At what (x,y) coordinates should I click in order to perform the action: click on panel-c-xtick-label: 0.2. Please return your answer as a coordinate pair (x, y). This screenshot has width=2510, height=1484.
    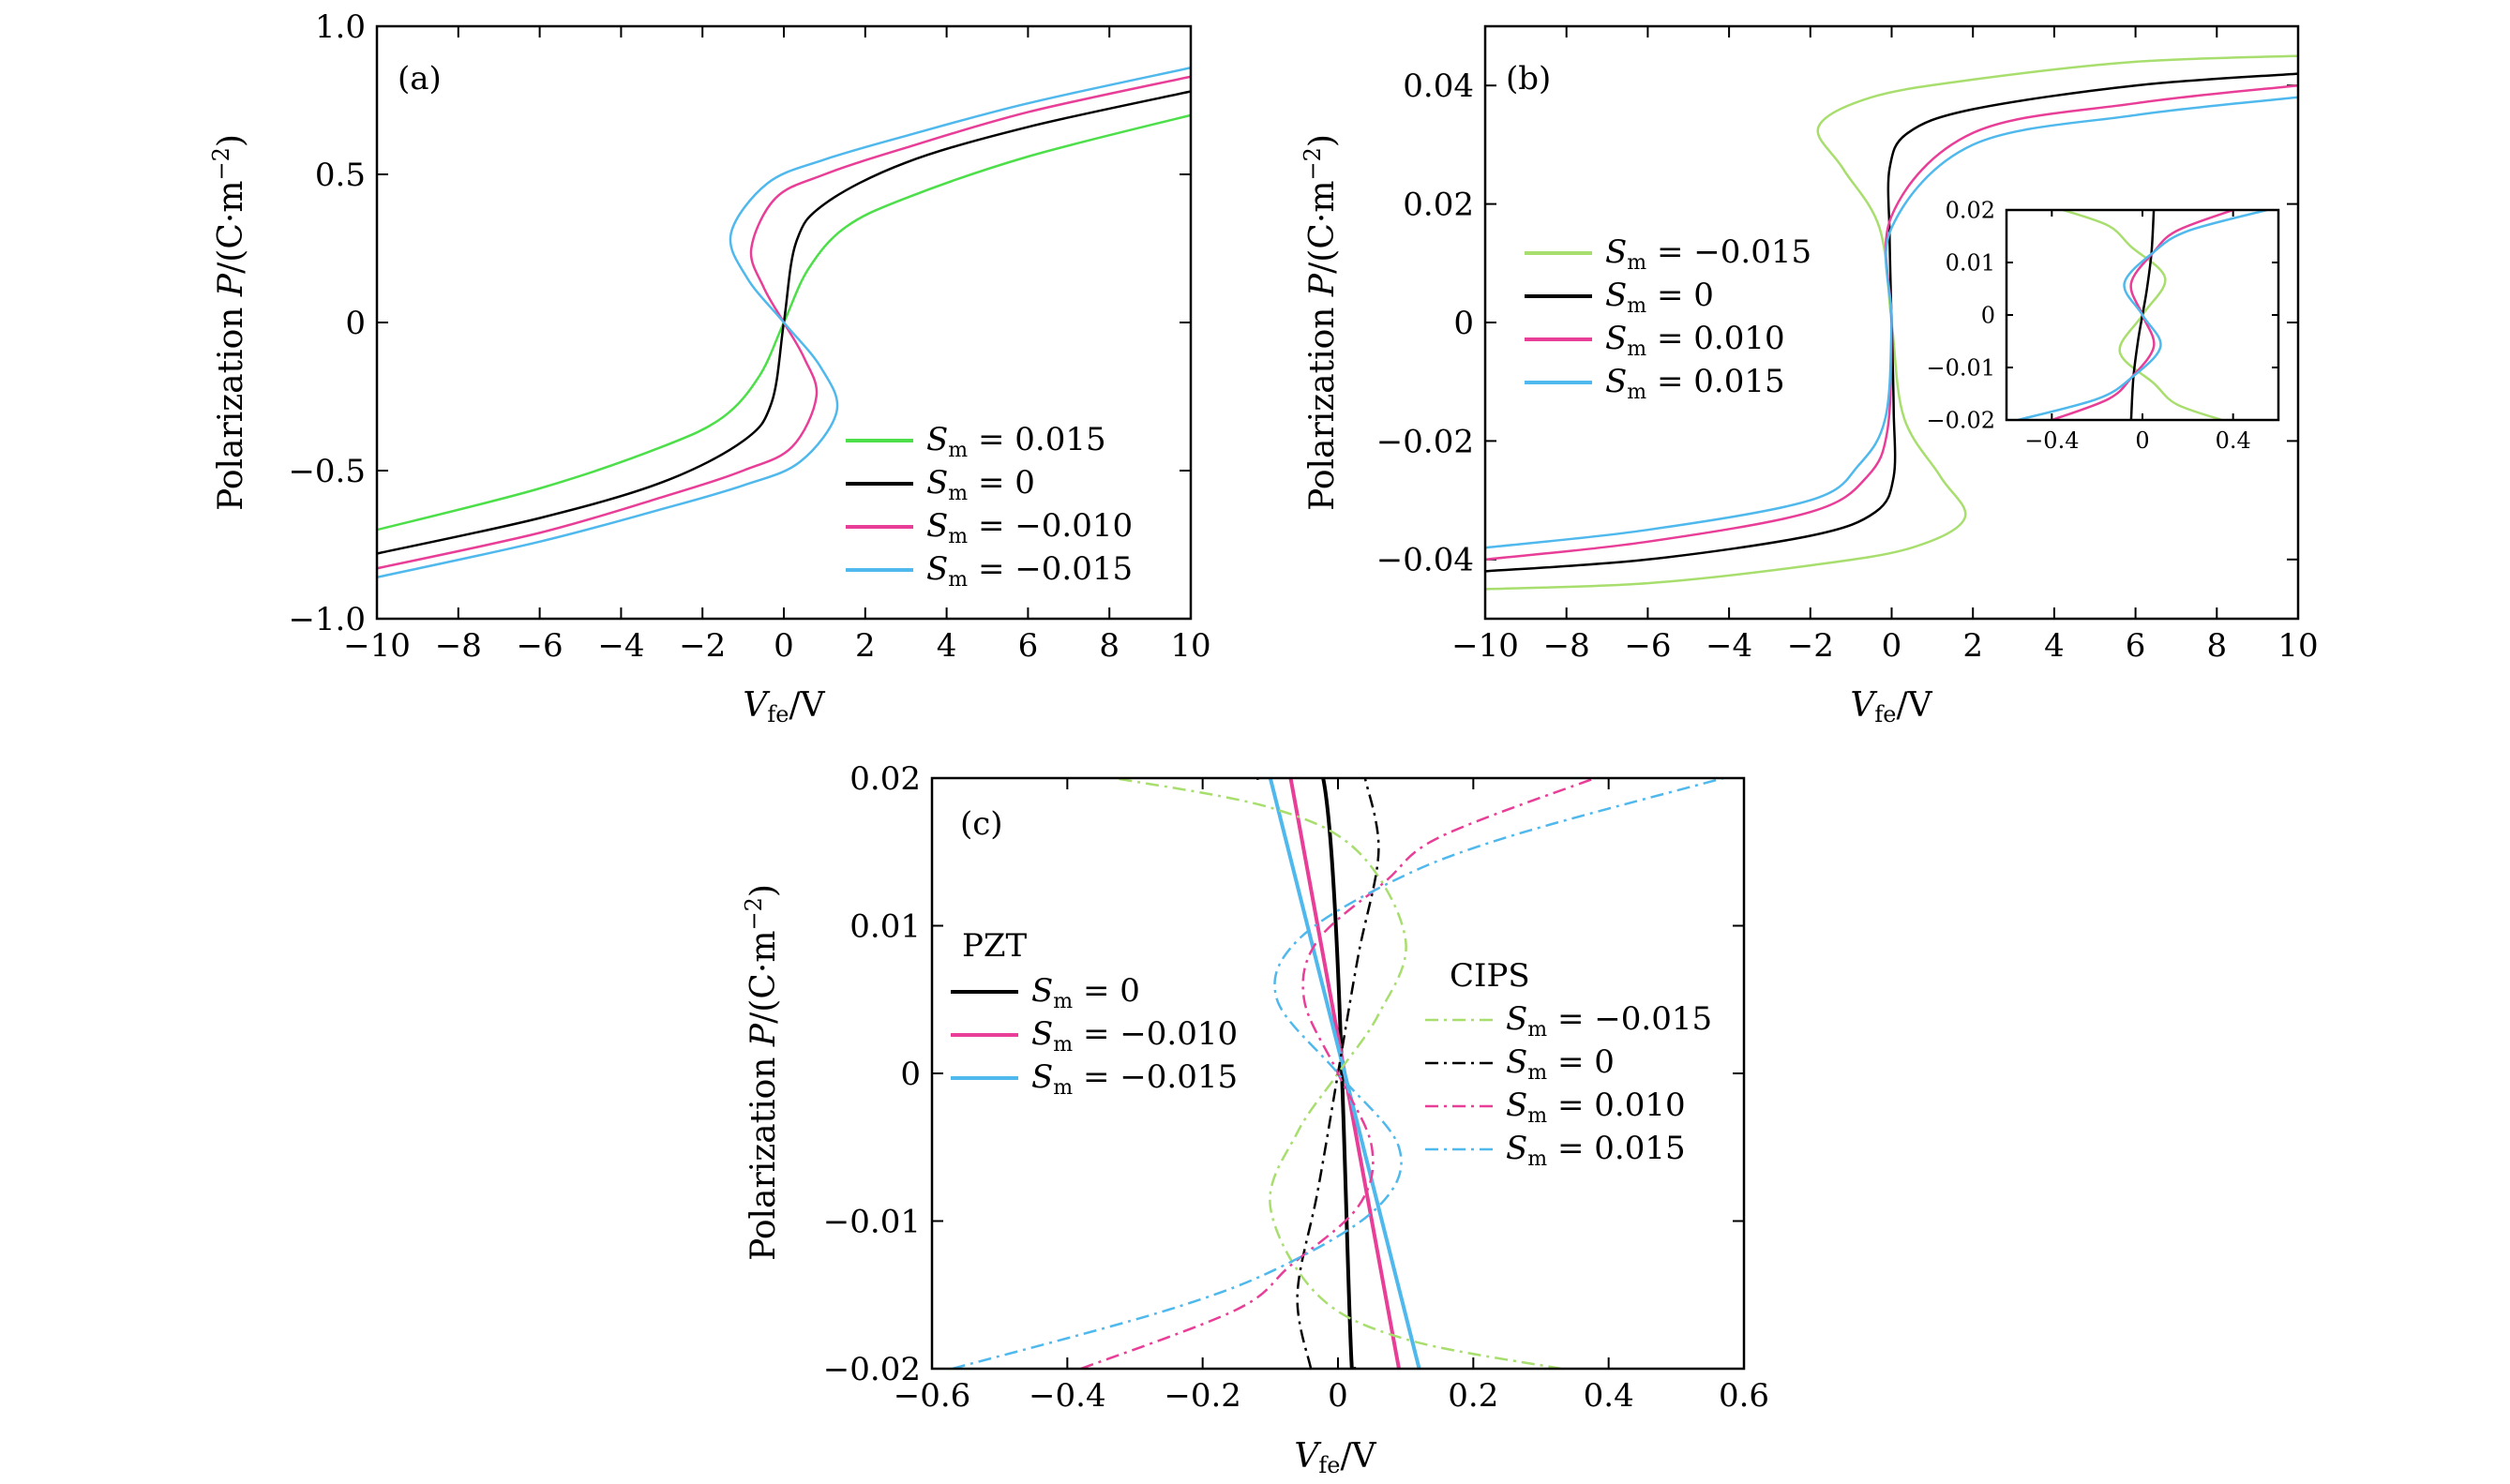
    Looking at the image, I should click on (1473, 1396).